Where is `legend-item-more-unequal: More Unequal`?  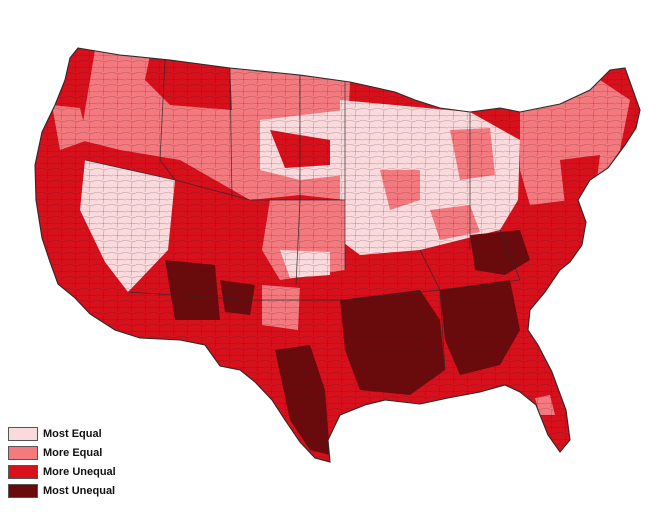 legend-item-more-unequal: More Unequal is located at coordinates (88, 471).